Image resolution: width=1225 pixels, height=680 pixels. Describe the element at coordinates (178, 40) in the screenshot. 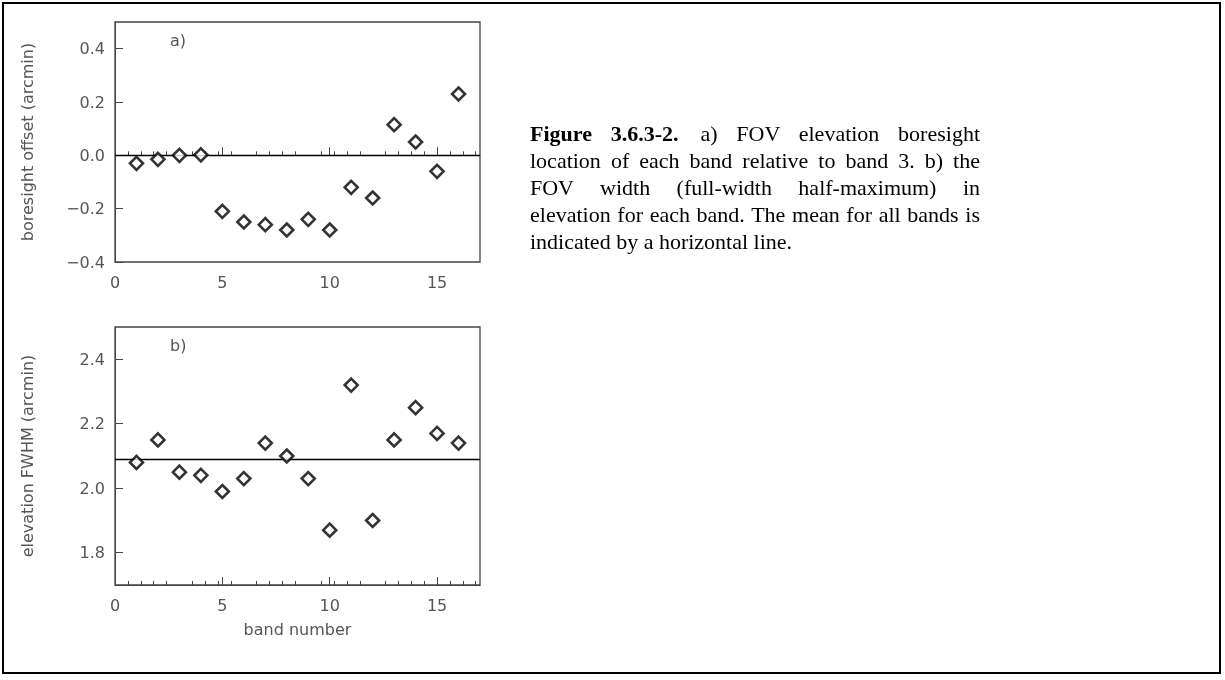

I see `annotation: a)` at that location.